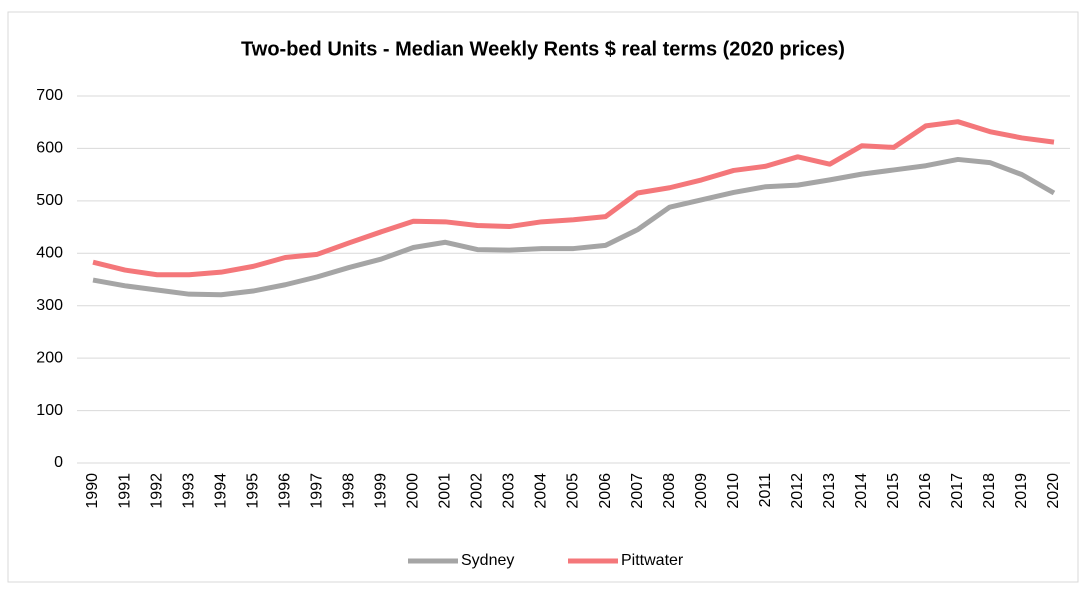 The width and height of the screenshot is (1086, 593). I want to click on y-tick-label: 300, so click(49, 305).